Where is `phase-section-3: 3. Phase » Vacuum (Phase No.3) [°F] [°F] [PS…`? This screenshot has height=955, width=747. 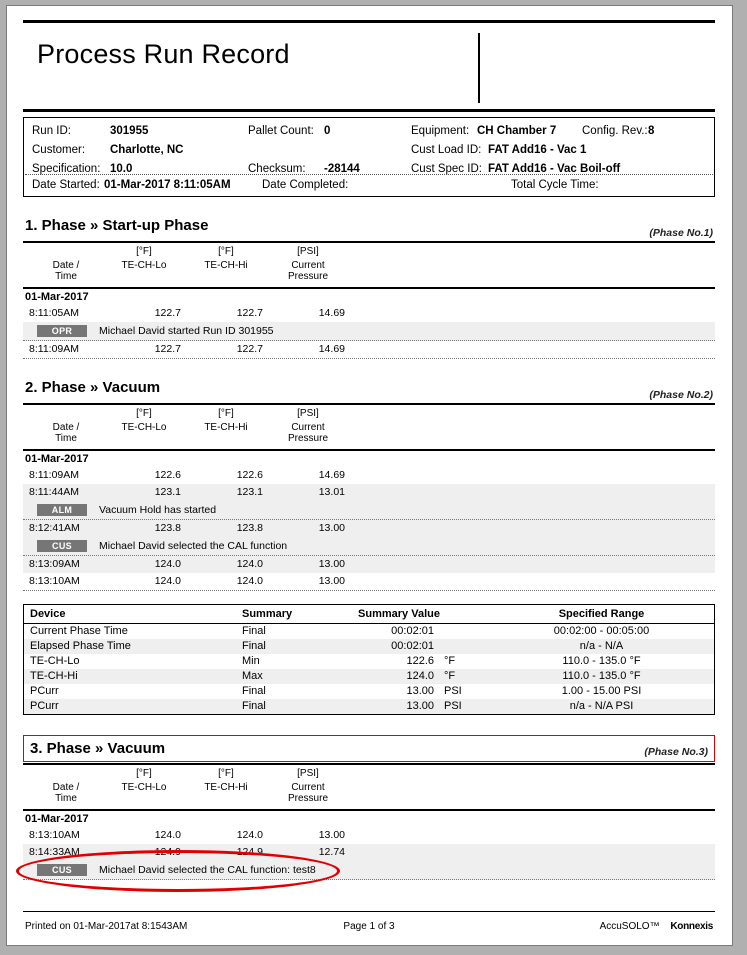
phase-section-3: 3. Phase » Vacuum (Phase No.3) [°F] [°F] [PS… is located at coordinates (369, 807).